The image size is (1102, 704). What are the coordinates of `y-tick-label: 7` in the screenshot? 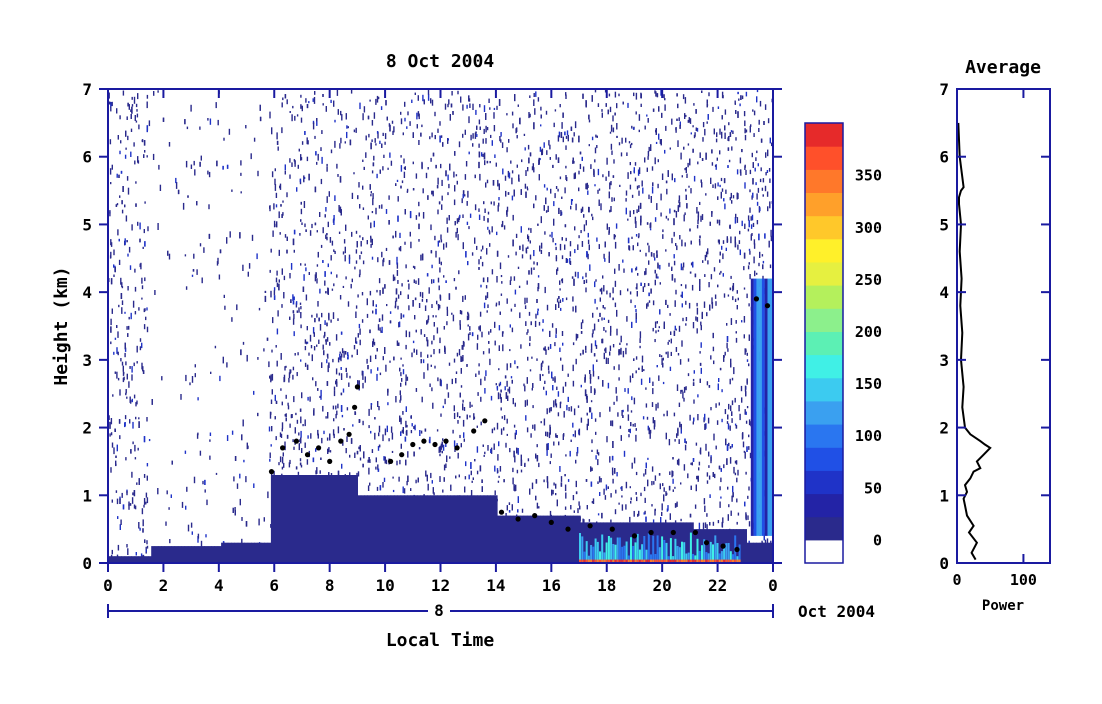 It's located at (87, 89).